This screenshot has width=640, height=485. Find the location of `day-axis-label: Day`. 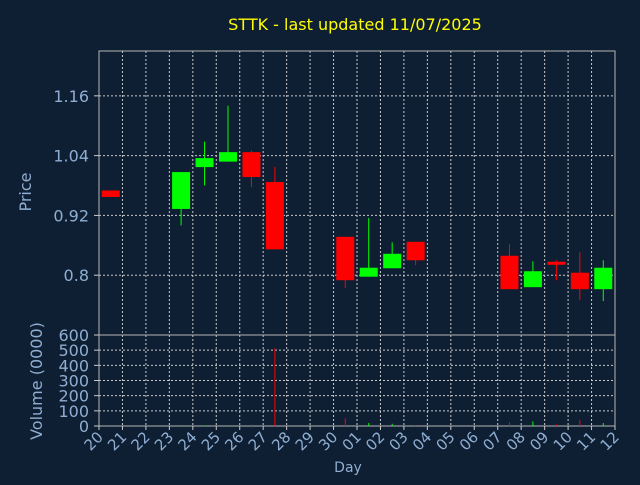

day-axis-label: Day is located at coordinates (348, 468).